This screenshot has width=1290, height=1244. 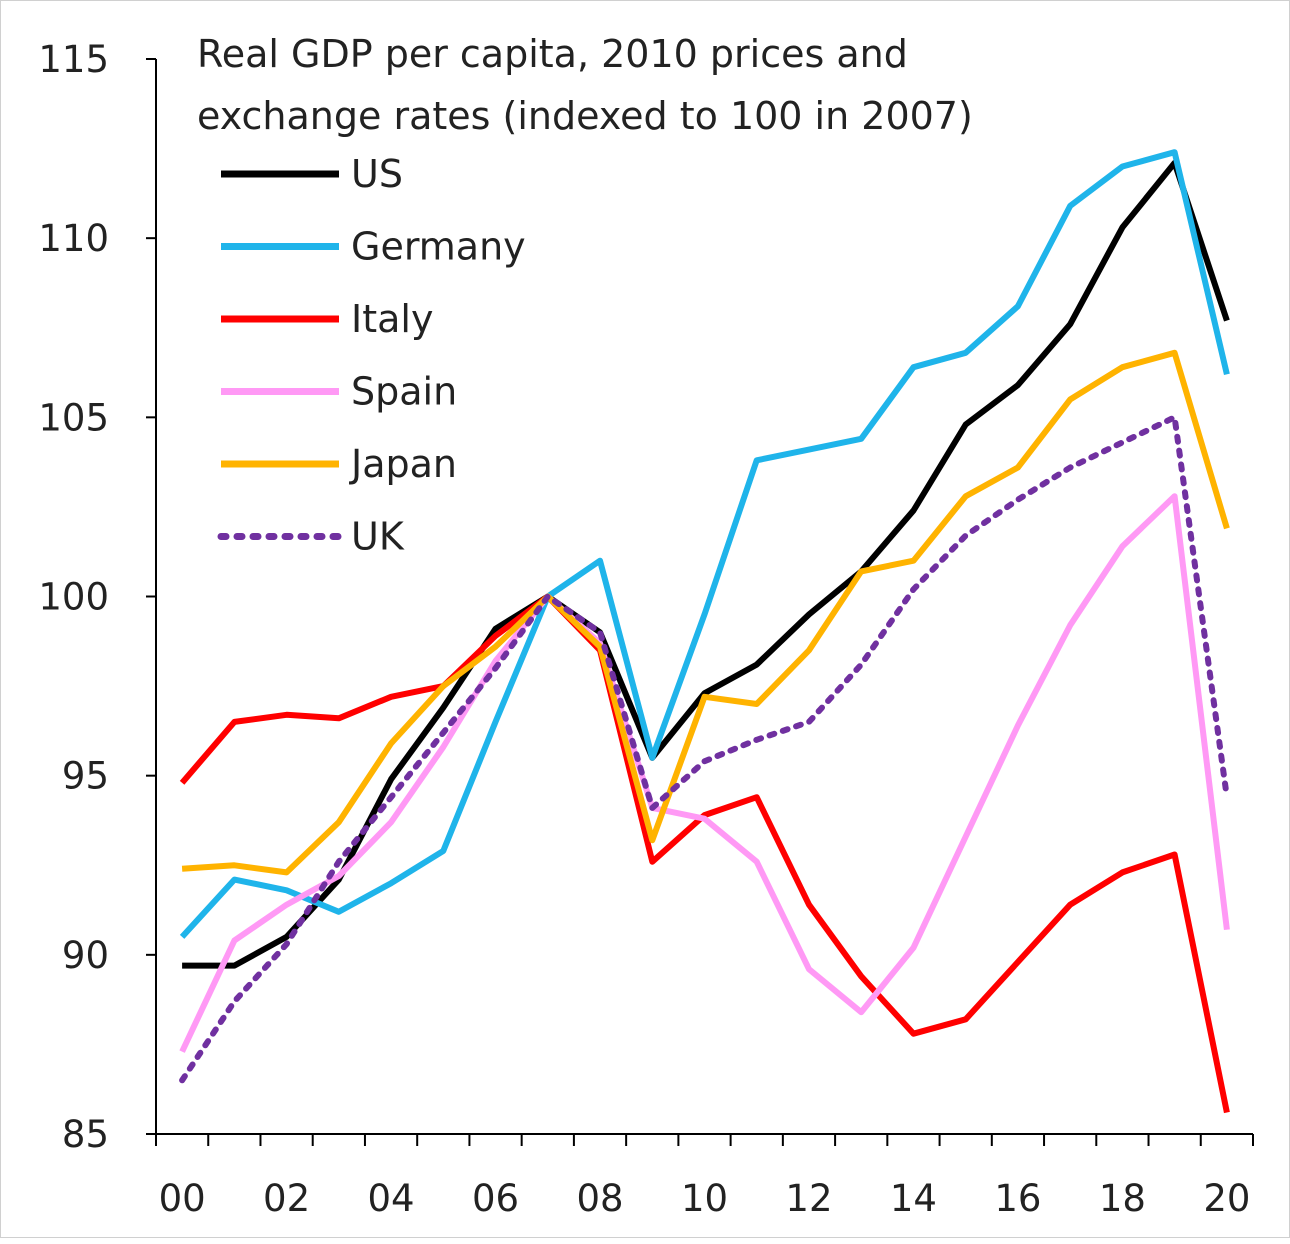 I want to click on x-tick-label: 20, so click(x=1226, y=1198).